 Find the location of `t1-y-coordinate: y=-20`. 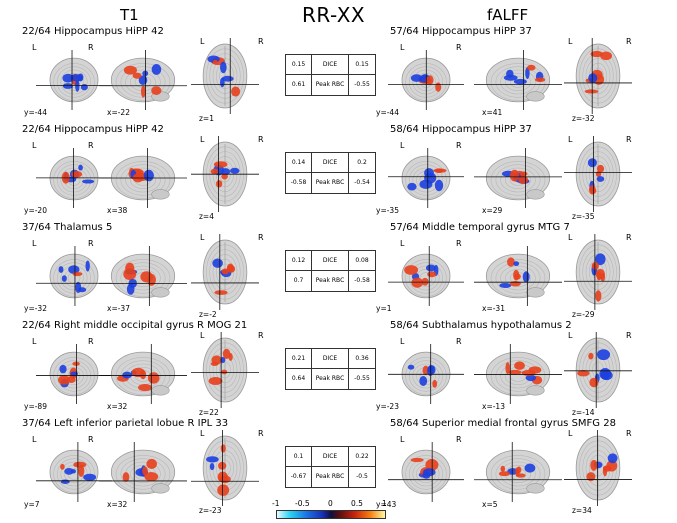

t1-y-coordinate: y=-20 is located at coordinates (35, 210).